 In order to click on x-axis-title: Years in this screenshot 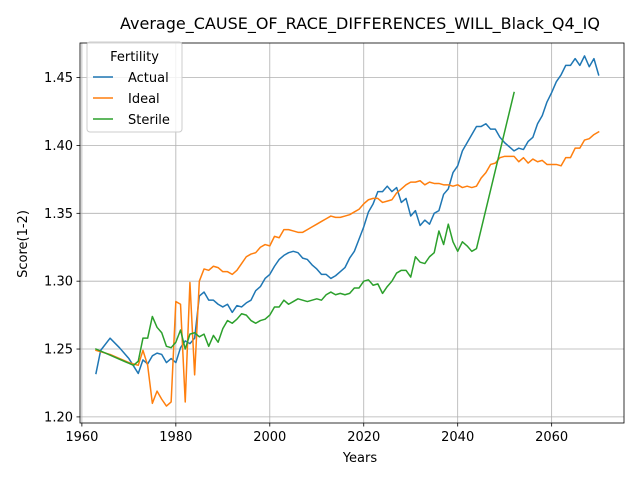, I will do `click(360, 458)`.